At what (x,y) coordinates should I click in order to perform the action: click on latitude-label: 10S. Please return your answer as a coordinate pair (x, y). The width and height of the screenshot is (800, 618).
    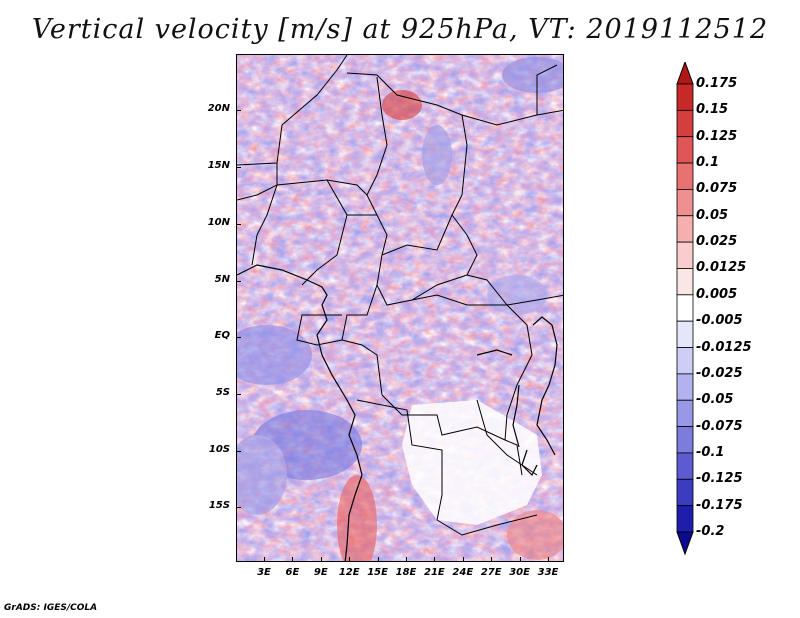
    Looking at the image, I should click on (219, 449).